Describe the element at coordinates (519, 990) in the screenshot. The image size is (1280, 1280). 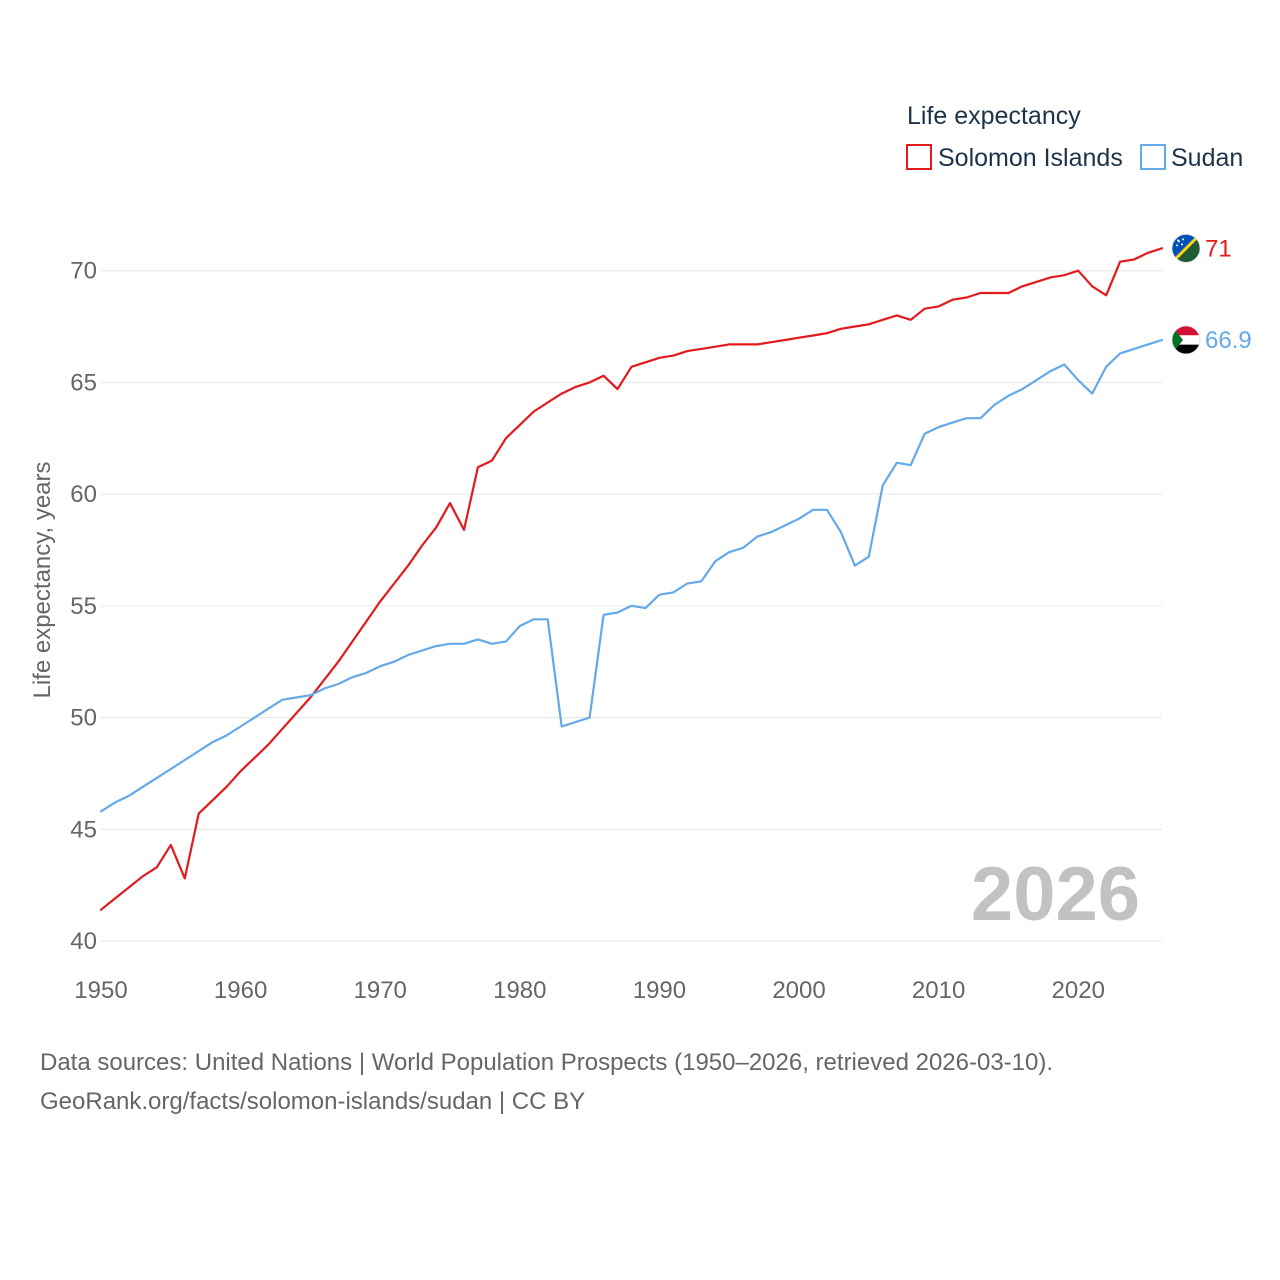
I see `x-tick-label: 1980` at that location.